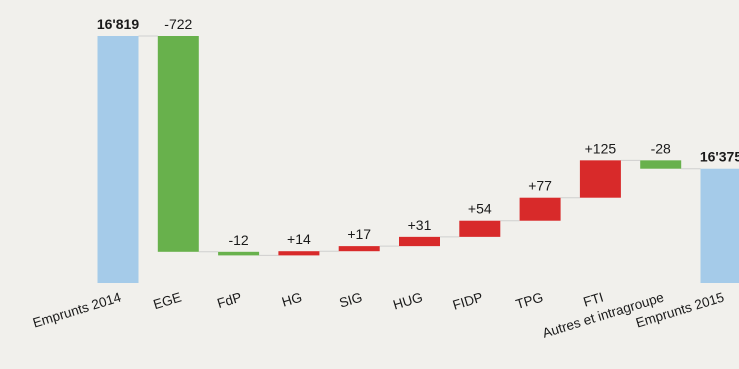 This screenshot has height=369, width=739. What do you see at coordinates (178, 24) in the screenshot?
I see `value-label-ege: -722` at bounding box center [178, 24].